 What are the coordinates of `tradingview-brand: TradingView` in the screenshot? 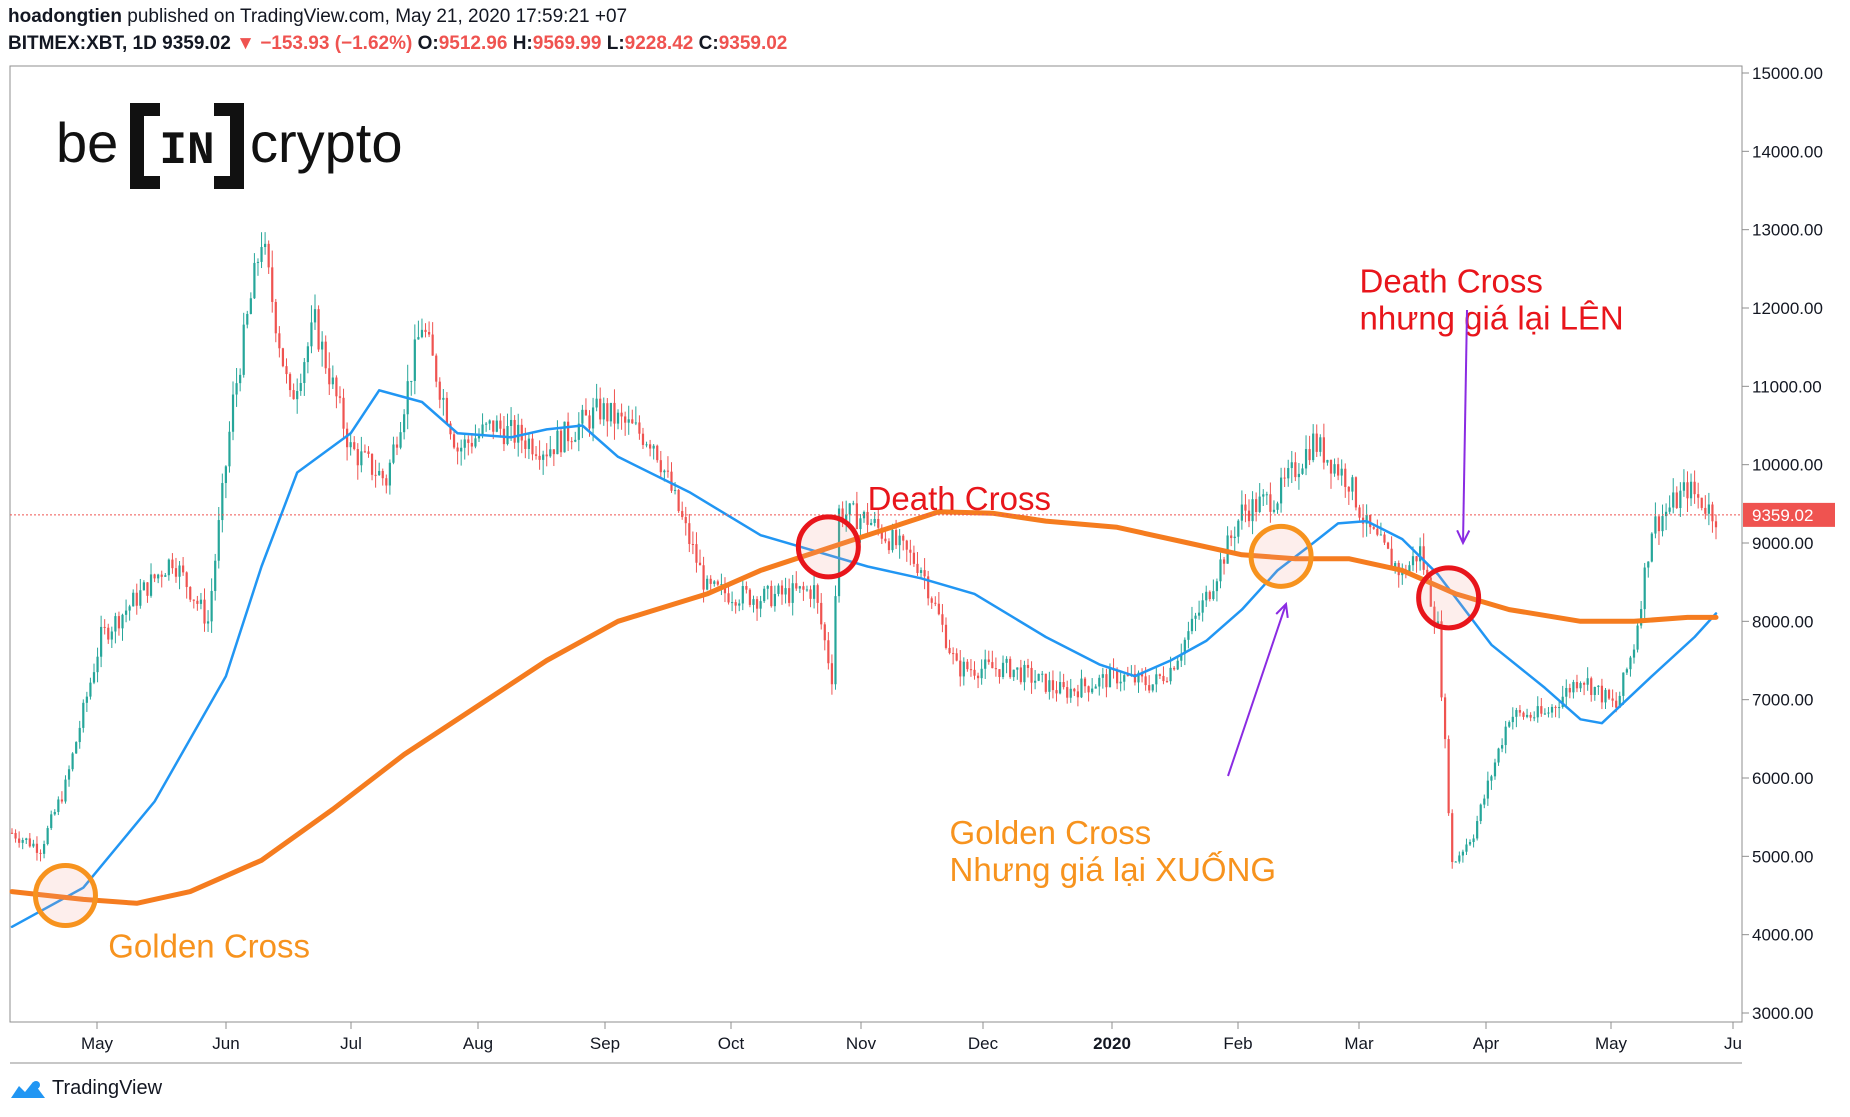 It's located at (86, 1088).